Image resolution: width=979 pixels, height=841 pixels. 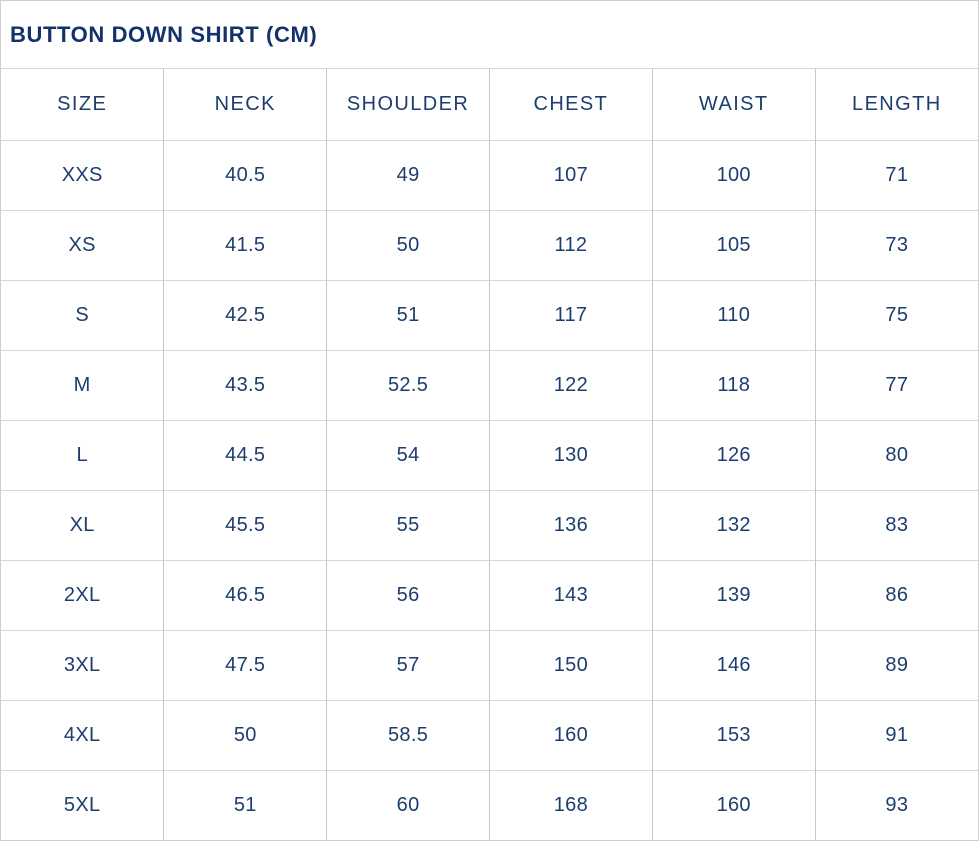 I want to click on measurement-cell: 130, so click(x=570, y=454).